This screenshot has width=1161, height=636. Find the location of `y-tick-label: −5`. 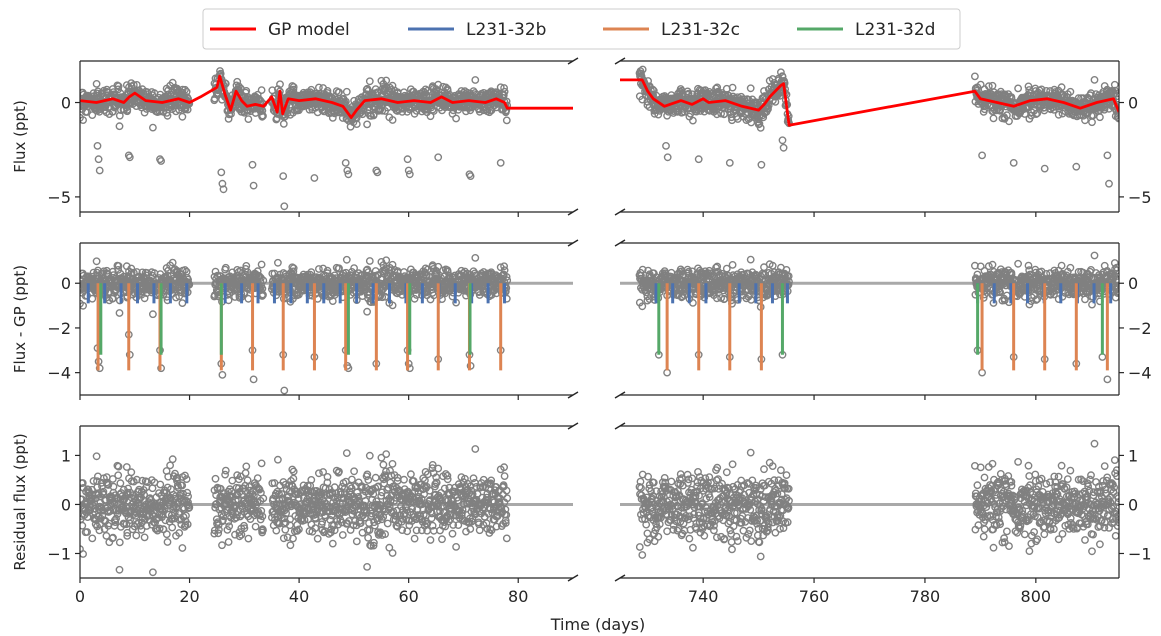

y-tick-label: −5 is located at coordinates (59, 197).